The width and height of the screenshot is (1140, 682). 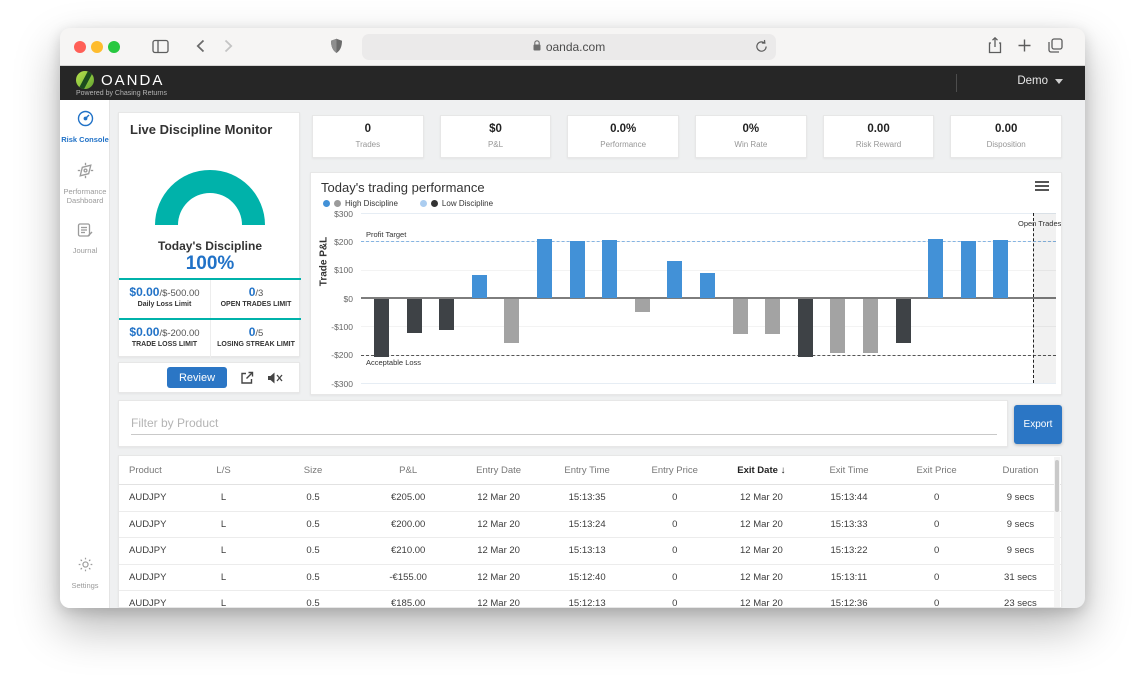 I want to click on stat-label: Win Rate, so click(x=751, y=144).